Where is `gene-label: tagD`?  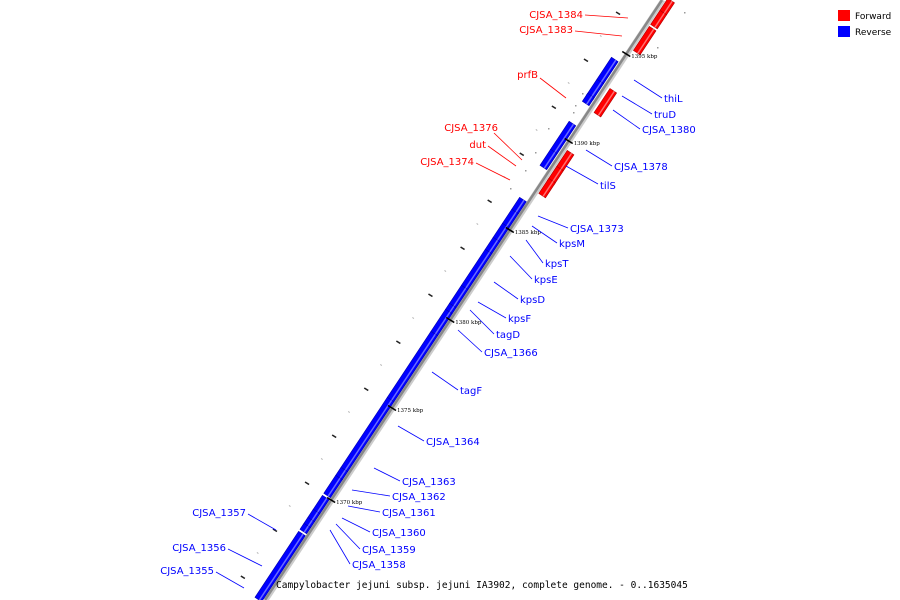 gene-label: tagD is located at coordinates (508, 335).